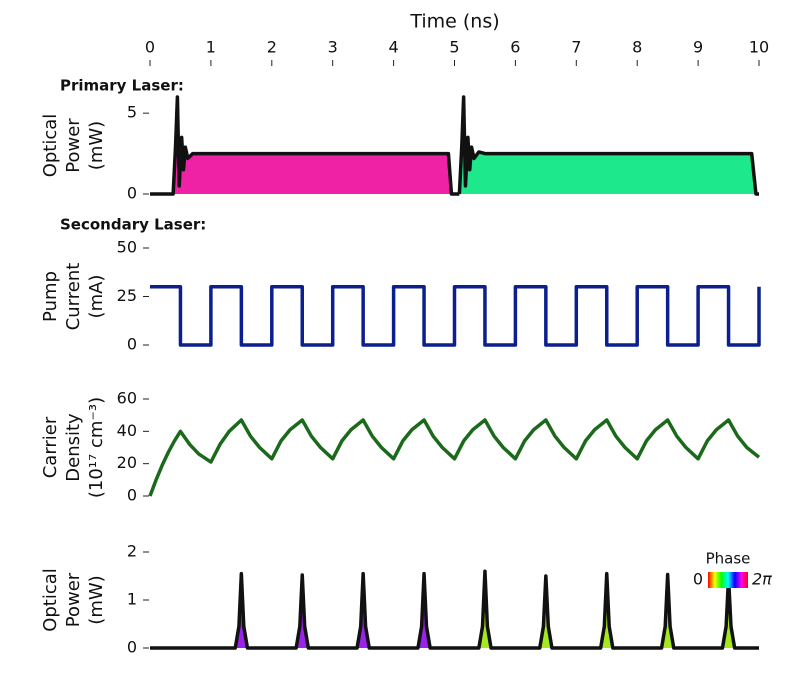 The width and height of the screenshot is (788, 676). Describe the element at coordinates (133, 225) in the screenshot. I see `panel-title: Secondary Laser:` at that location.